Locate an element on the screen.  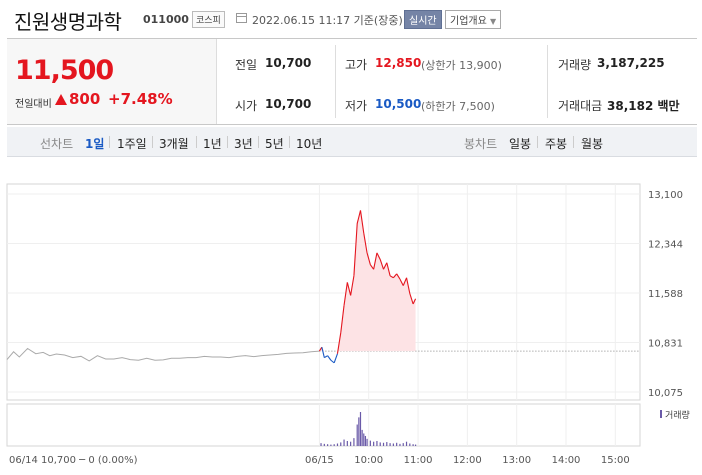
market-badge: 코스피 is located at coordinates (208, 19).